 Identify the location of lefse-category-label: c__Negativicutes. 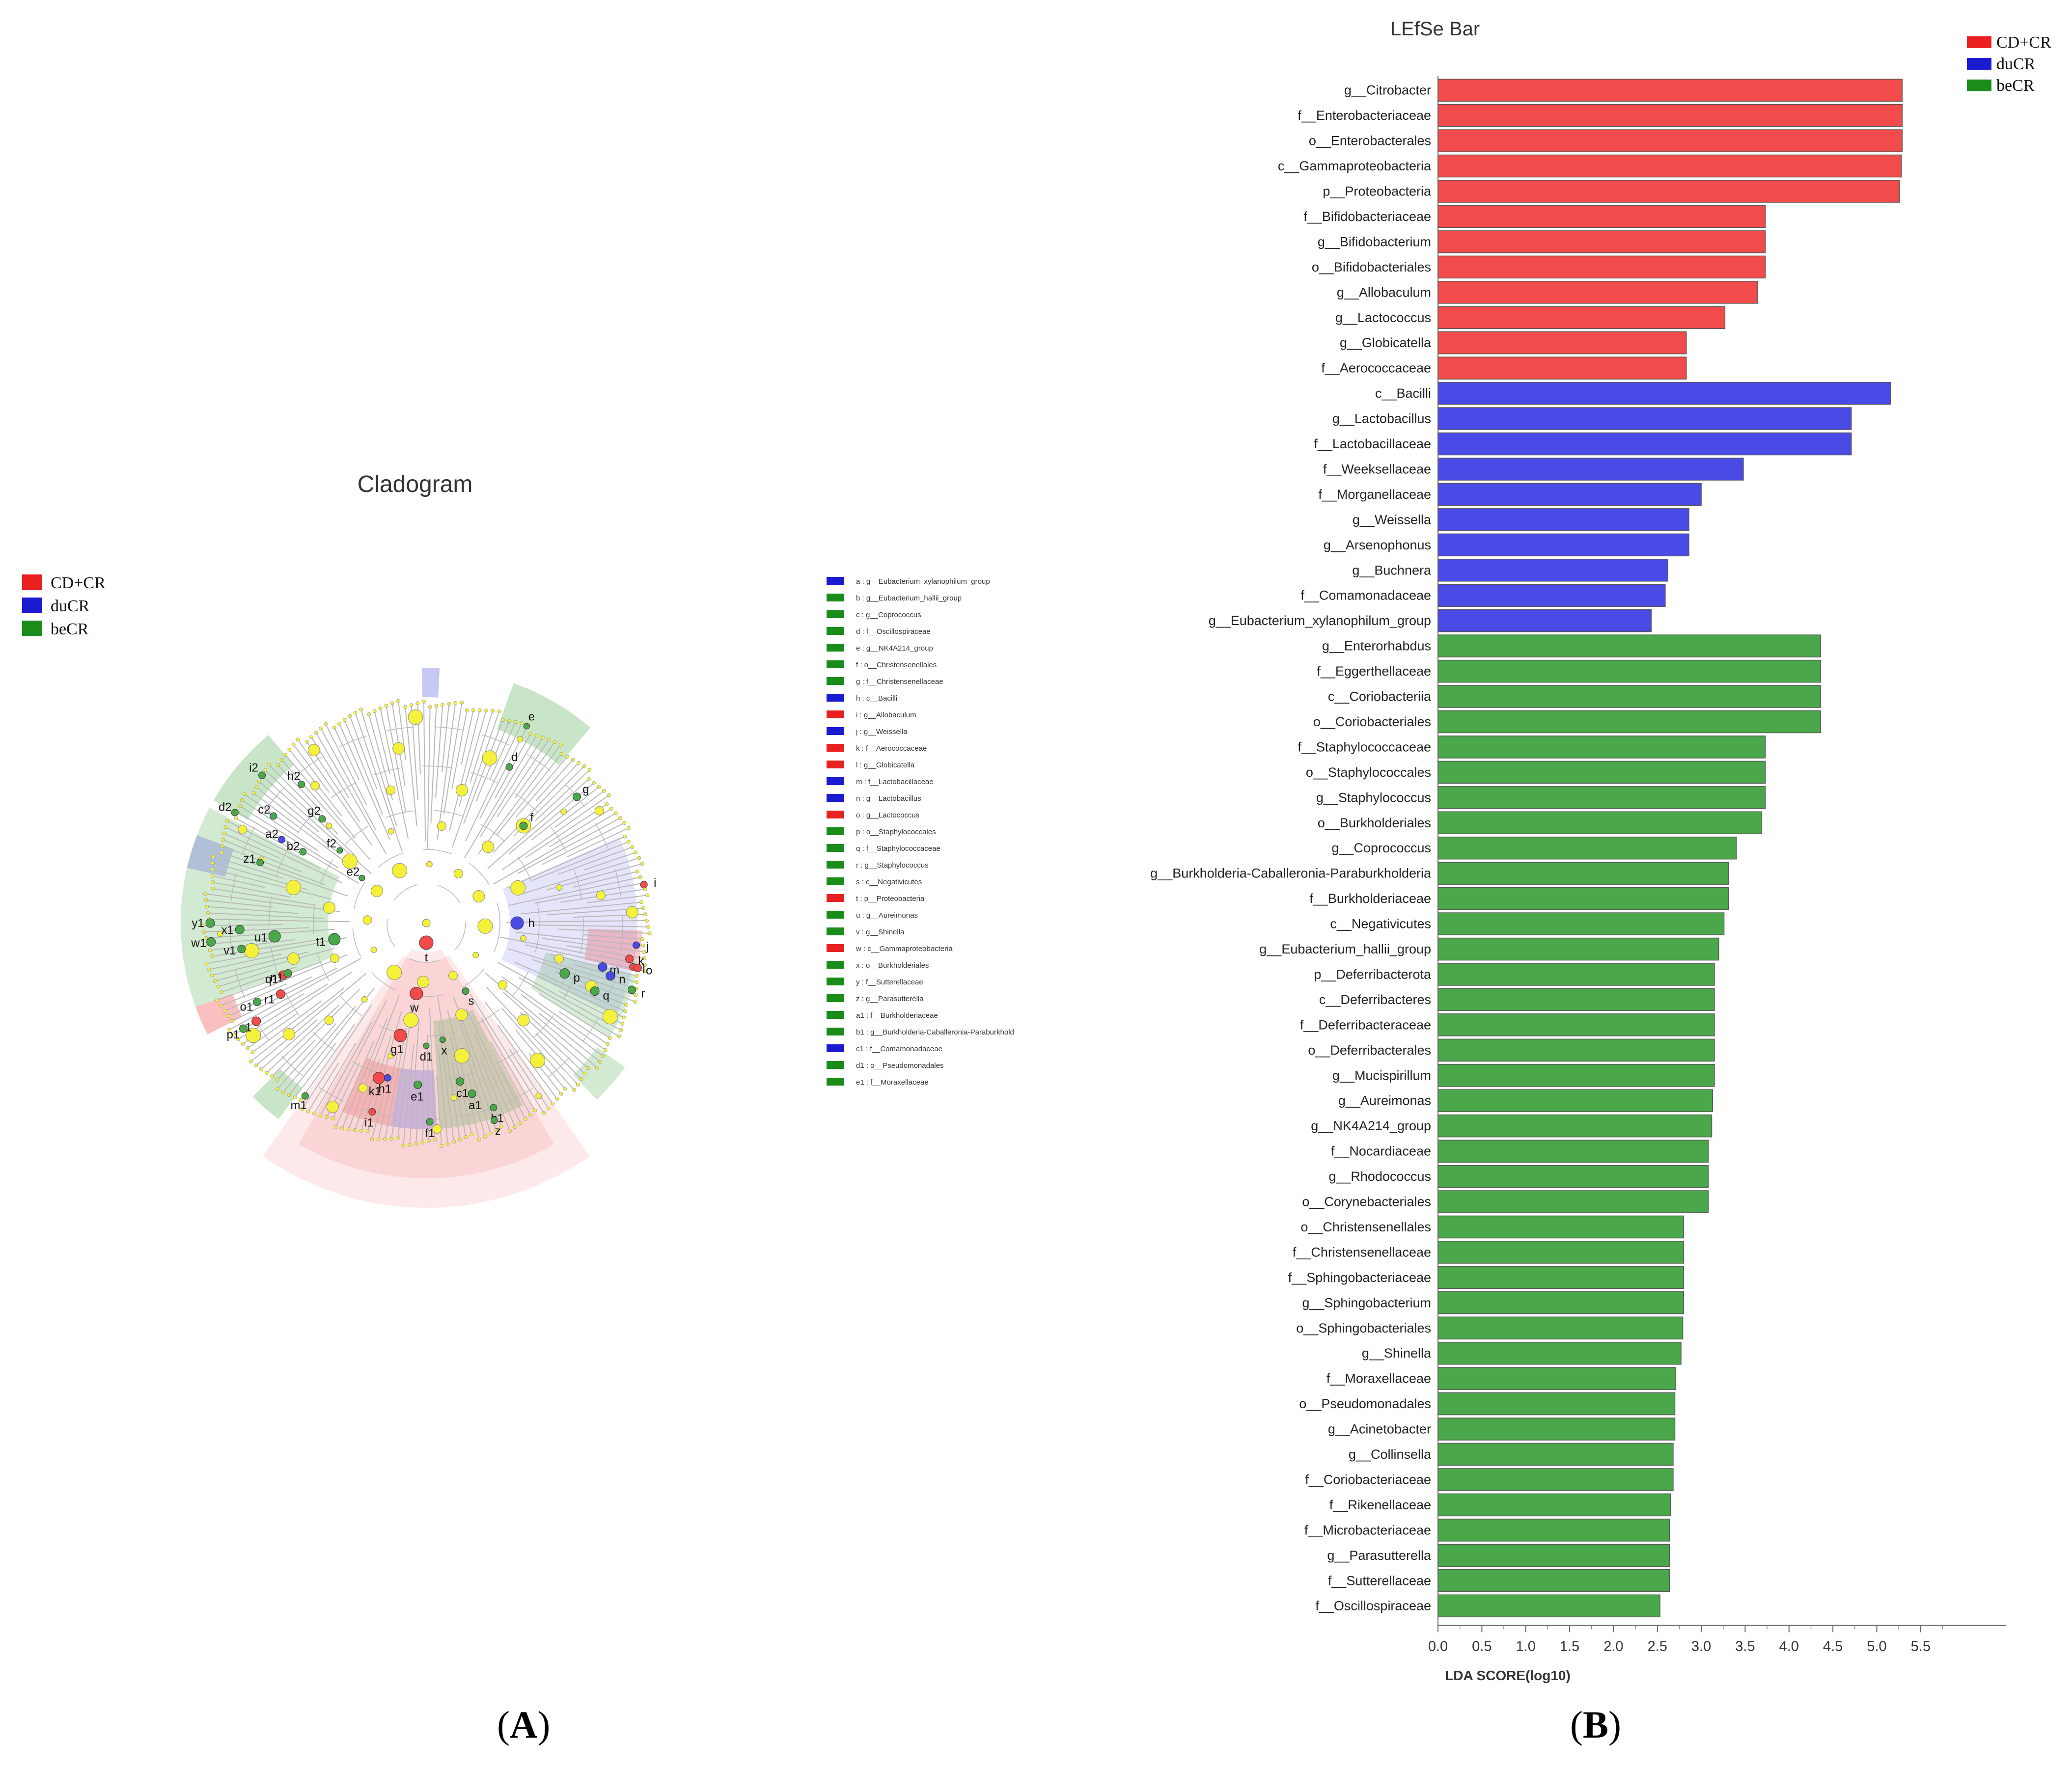
(1380, 924).